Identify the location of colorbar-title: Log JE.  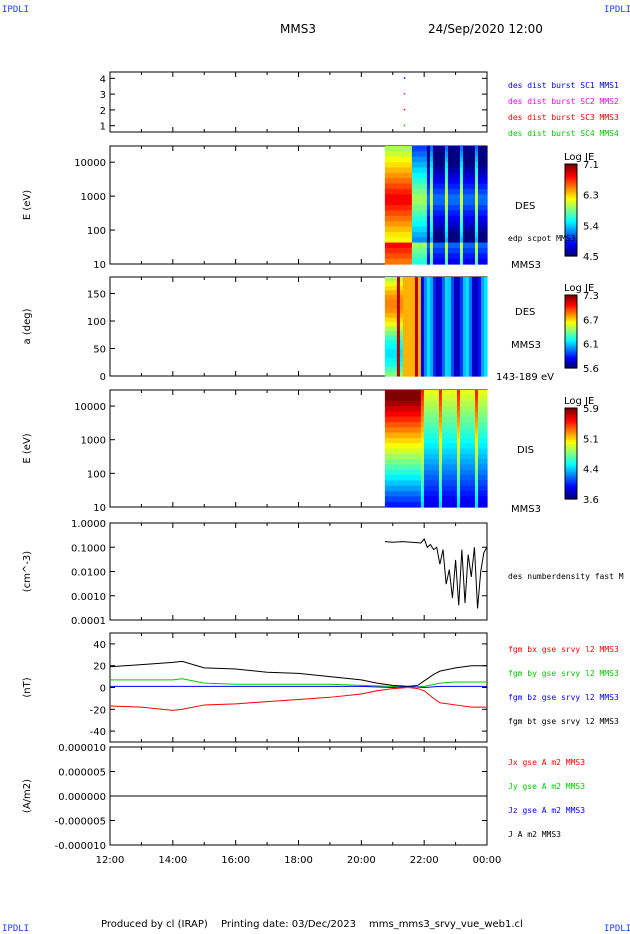
(579, 401).